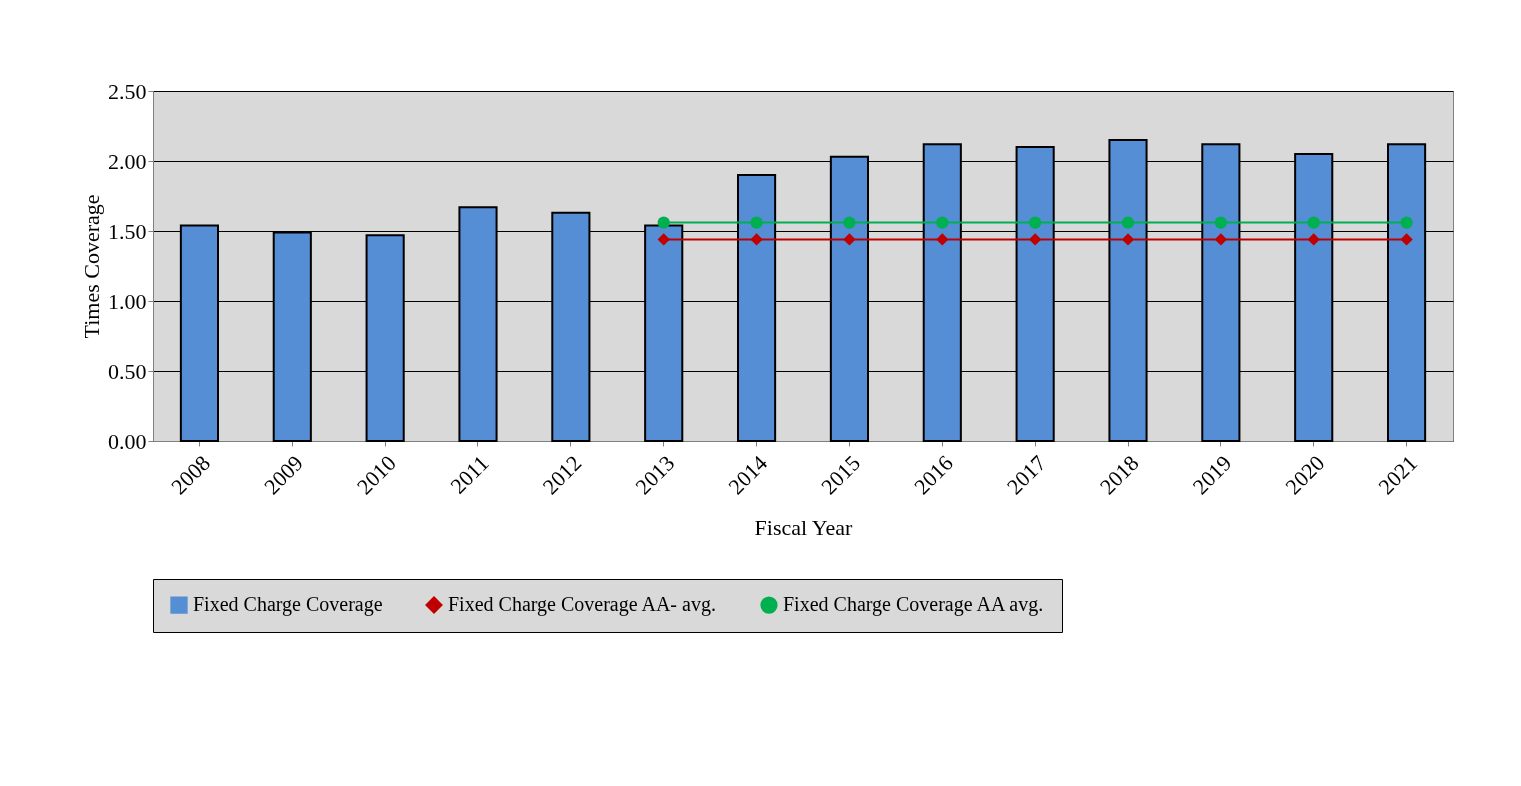 Image resolution: width=1521 pixels, height=786 pixels. What do you see at coordinates (127, 161) in the screenshot?
I see `y-tick-label: 2.00` at bounding box center [127, 161].